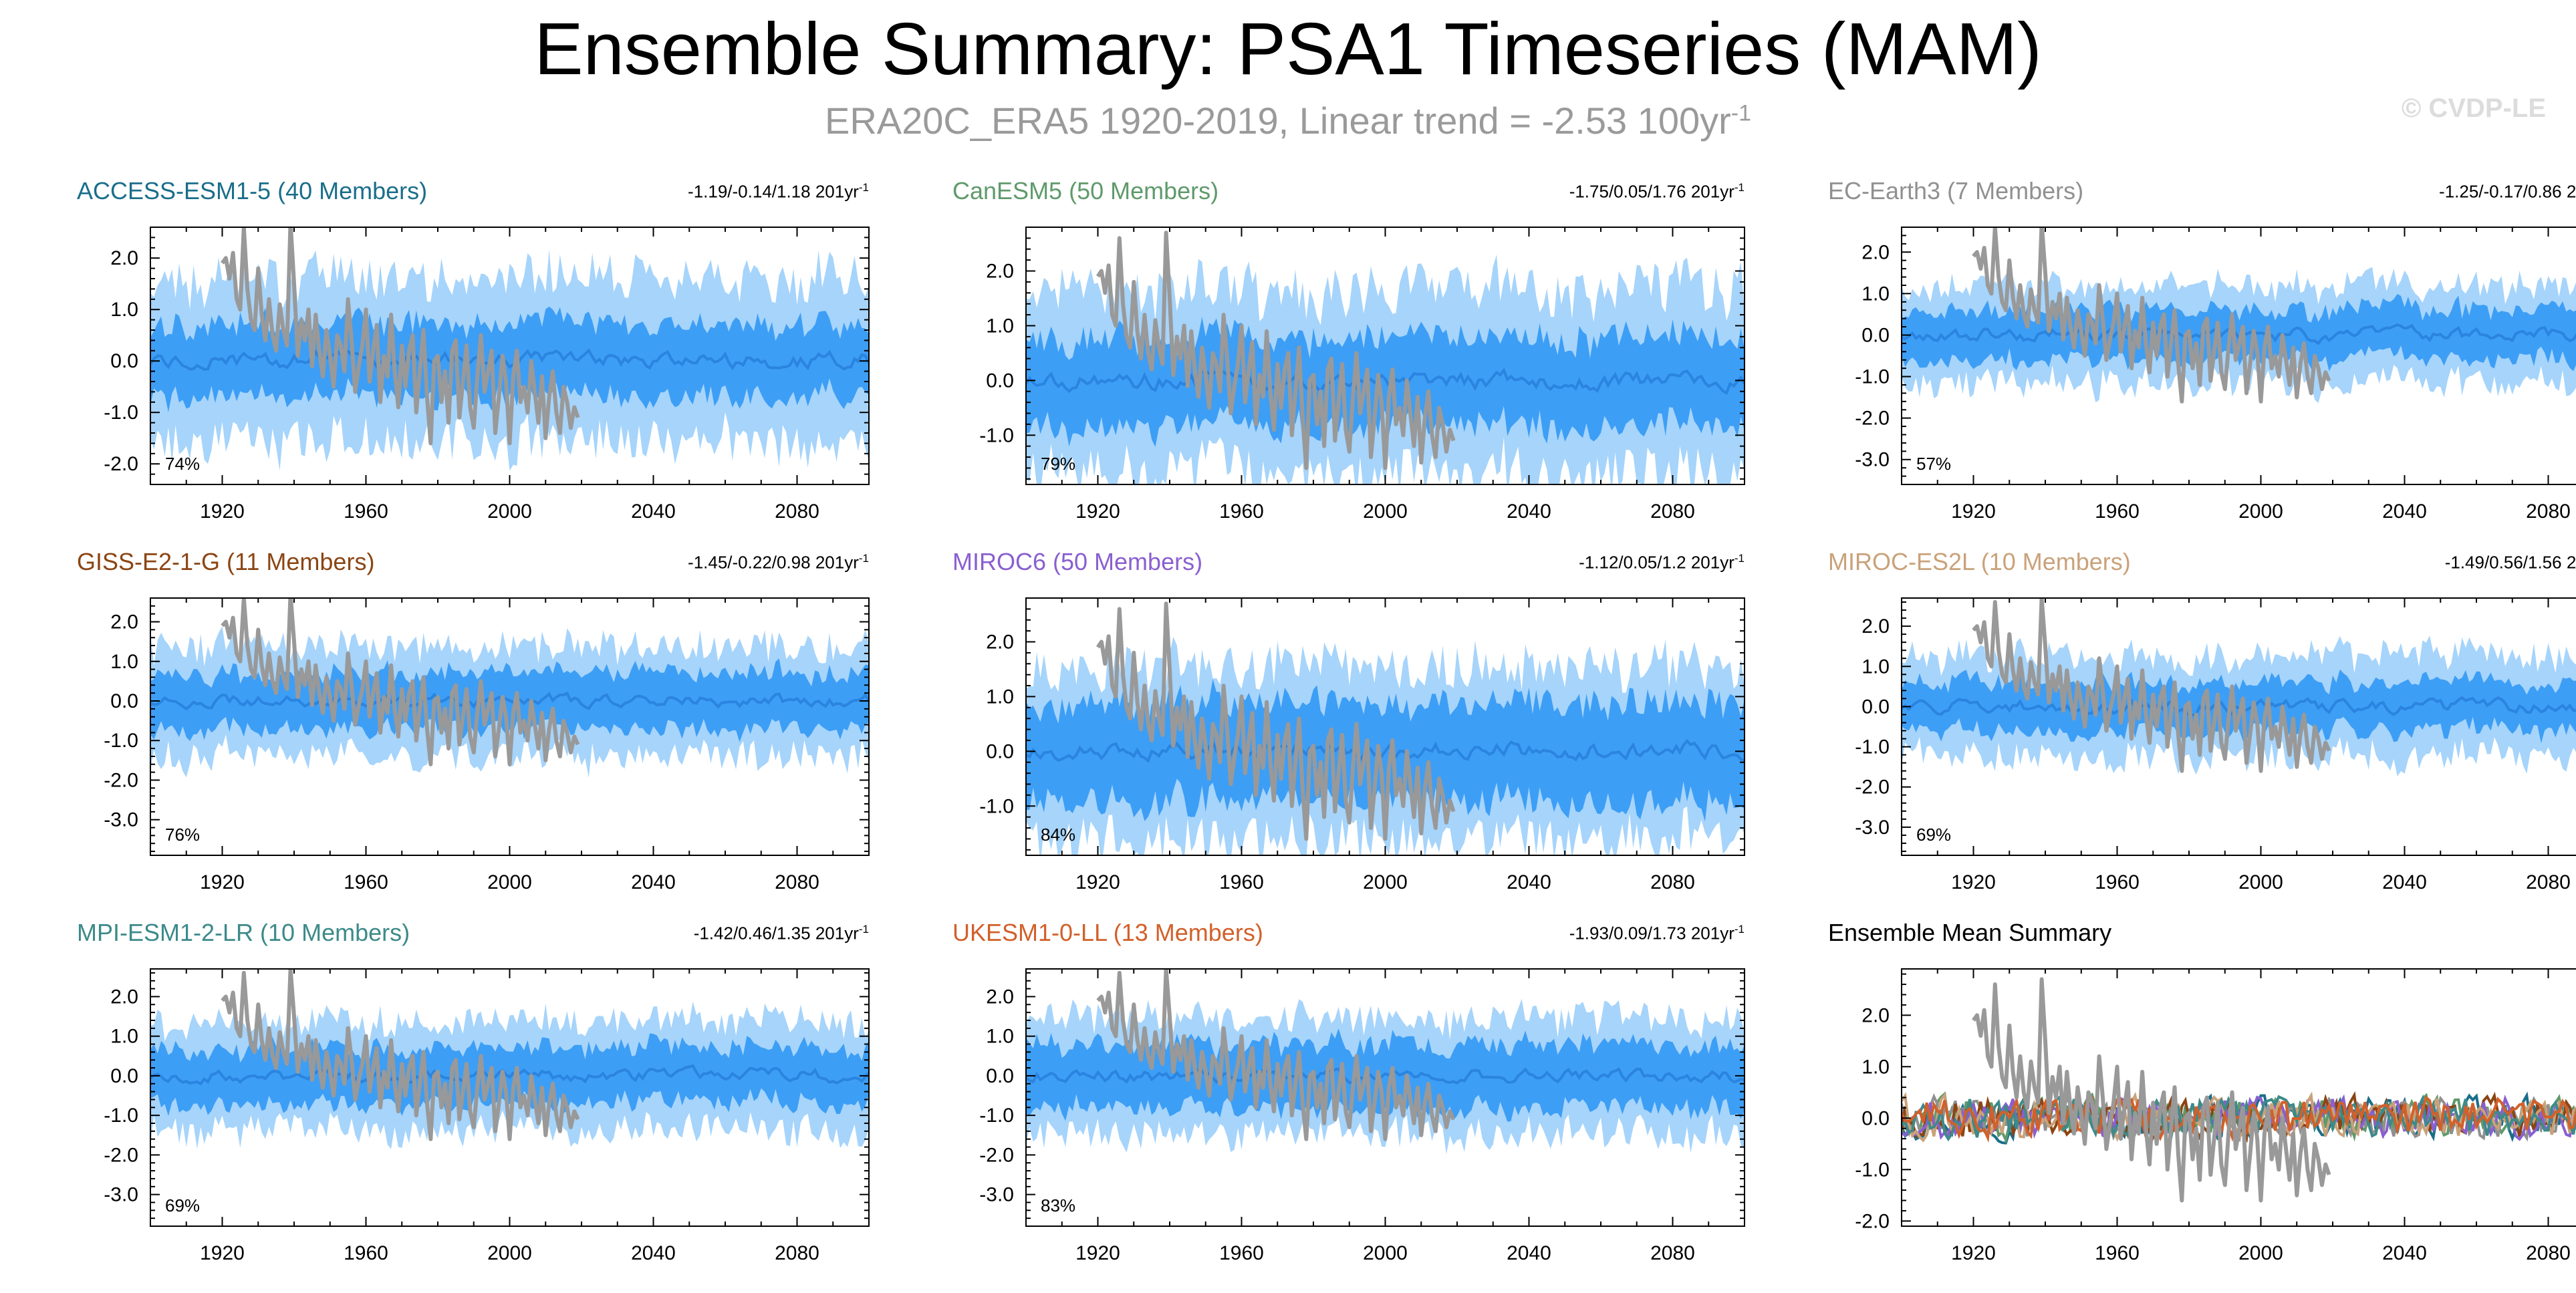 The image size is (2576, 1293). What do you see at coordinates (2507, 191) in the screenshot?
I see `panel-stats-text: -1.25/-0.17/0.86 201yr` at bounding box center [2507, 191].